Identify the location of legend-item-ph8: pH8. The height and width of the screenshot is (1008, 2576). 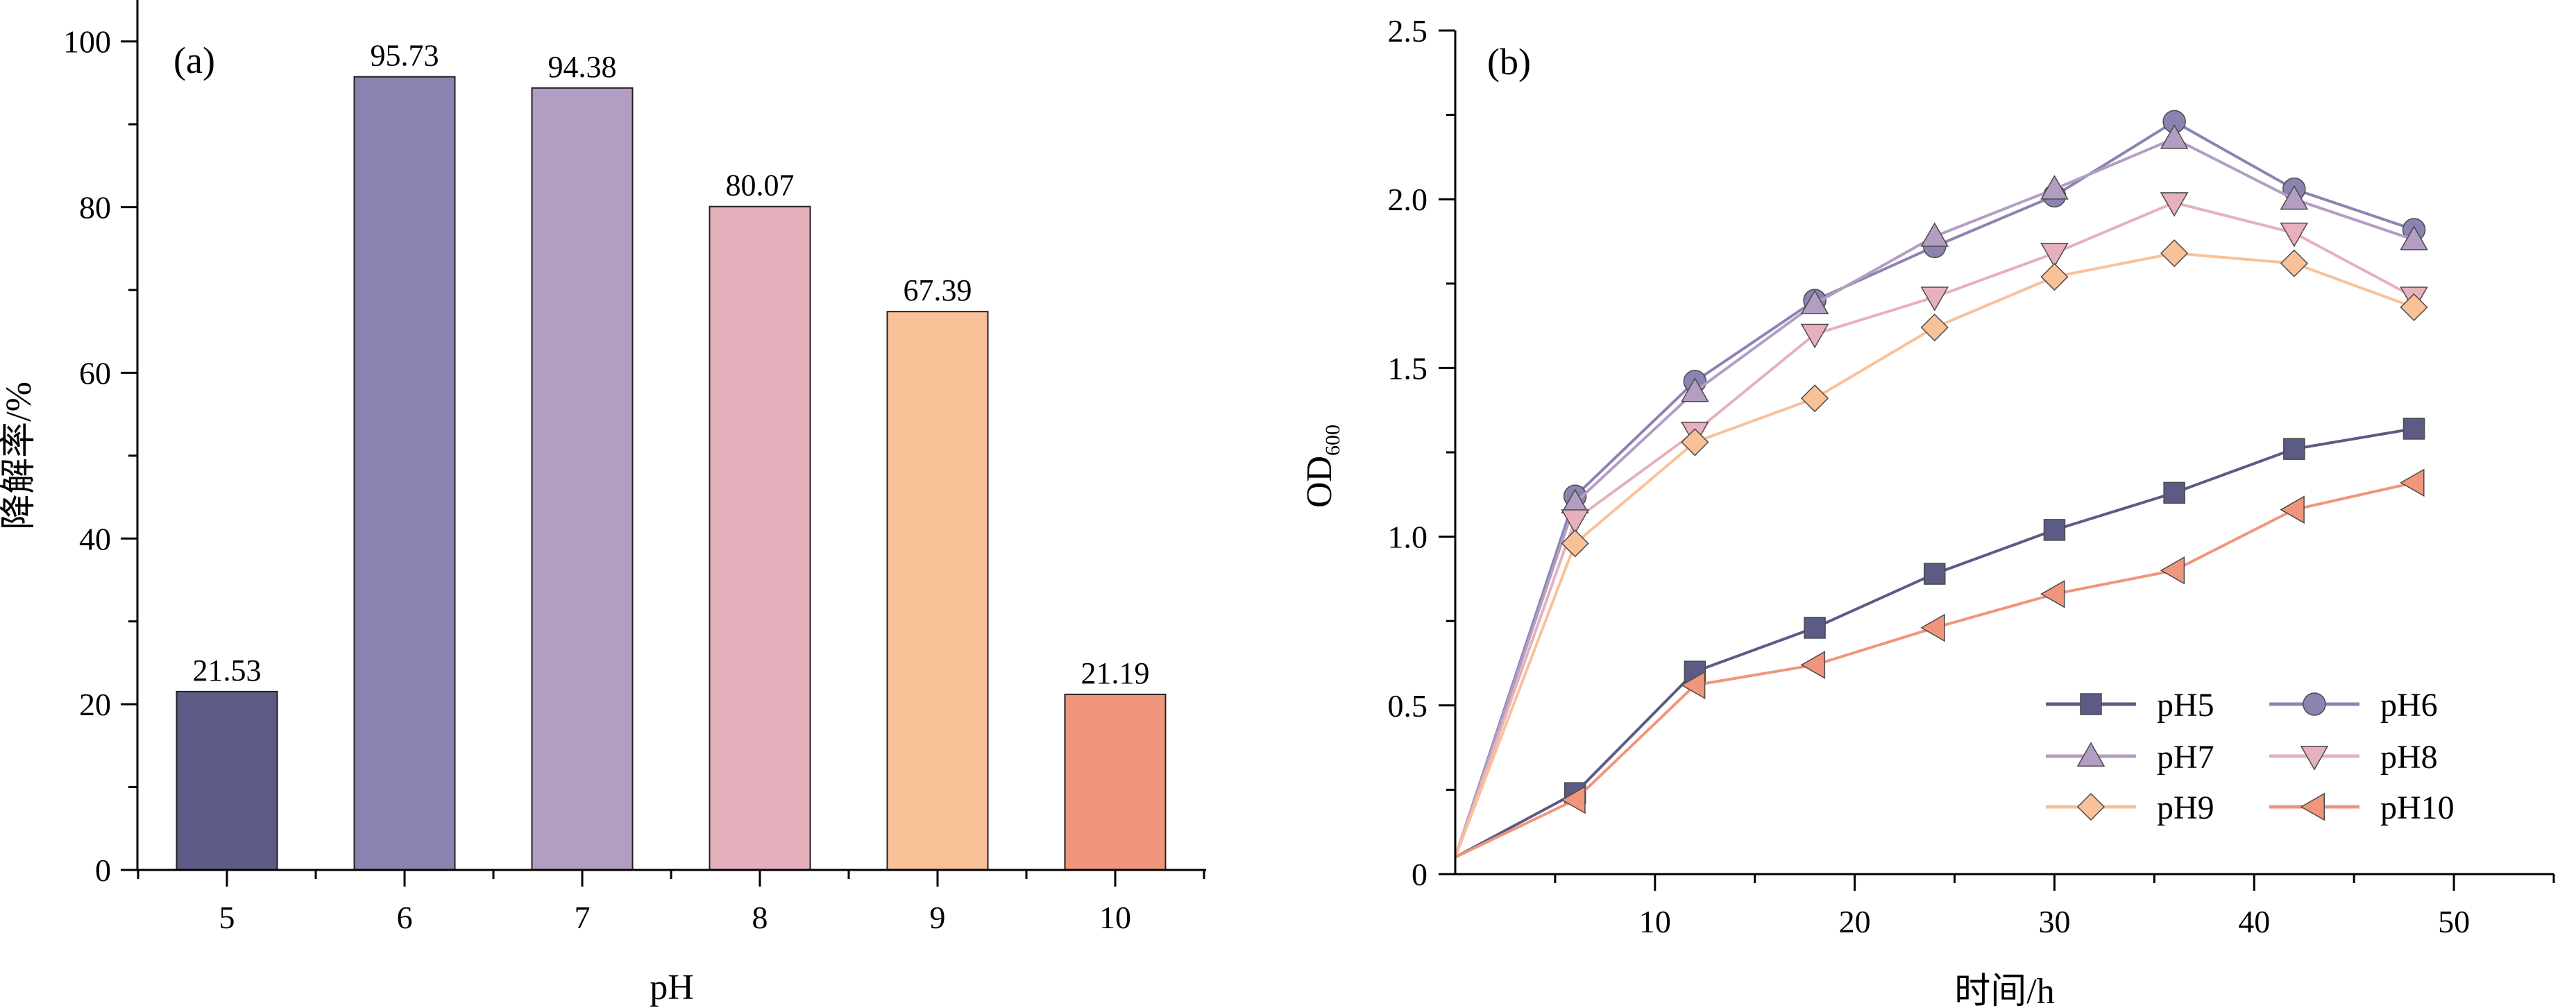
(2353, 757).